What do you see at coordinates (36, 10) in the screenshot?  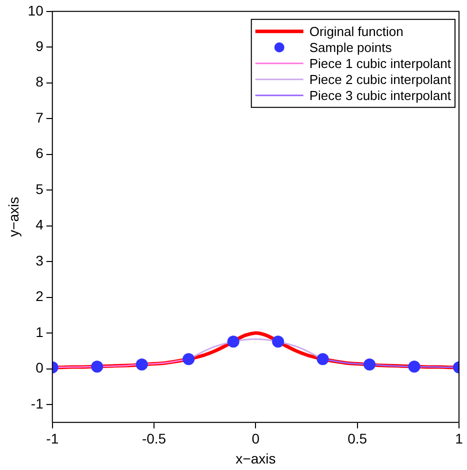 I see `y-tick-label: 10` at bounding box center [36, 10].